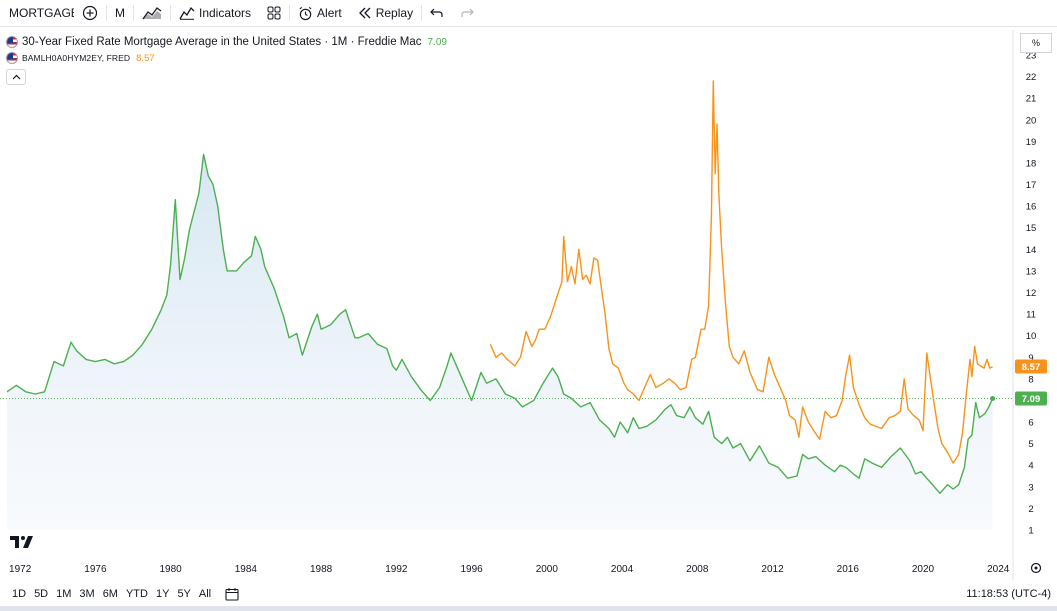  I want to click on add-circle-icon, so click(90, 13).